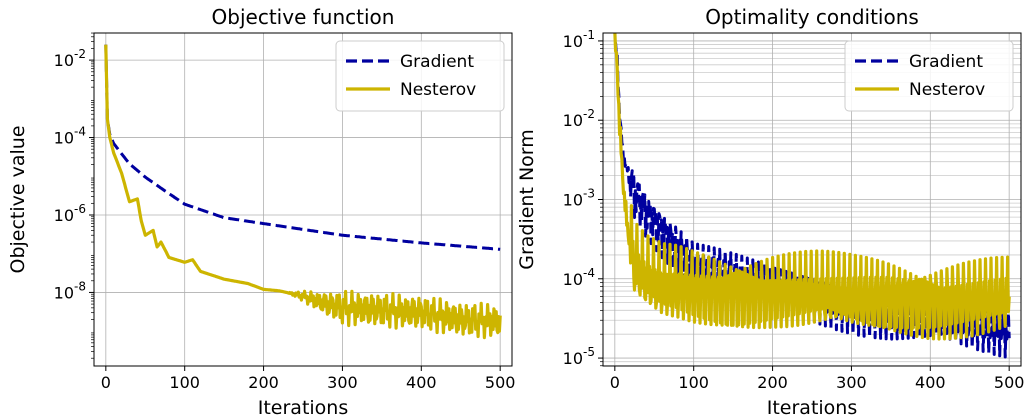  Describe the element at coordinates (579, 356) in the screenshot. I see `y-tick-label: 10⁻⁵` at that location.